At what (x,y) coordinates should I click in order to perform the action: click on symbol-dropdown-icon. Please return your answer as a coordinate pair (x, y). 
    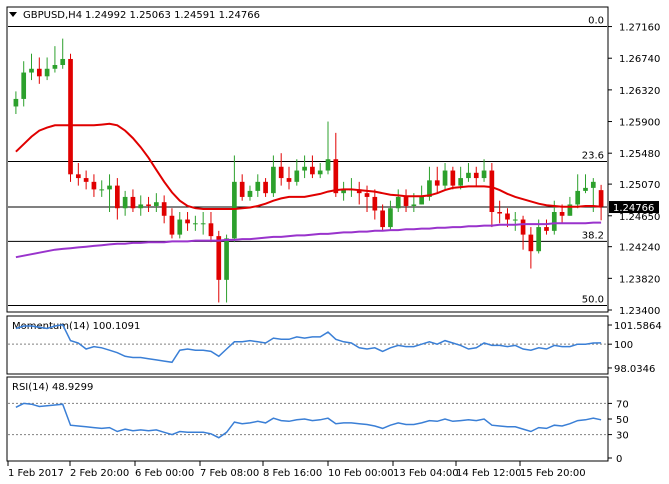
    Looking at the image, I should click on (13, 14).